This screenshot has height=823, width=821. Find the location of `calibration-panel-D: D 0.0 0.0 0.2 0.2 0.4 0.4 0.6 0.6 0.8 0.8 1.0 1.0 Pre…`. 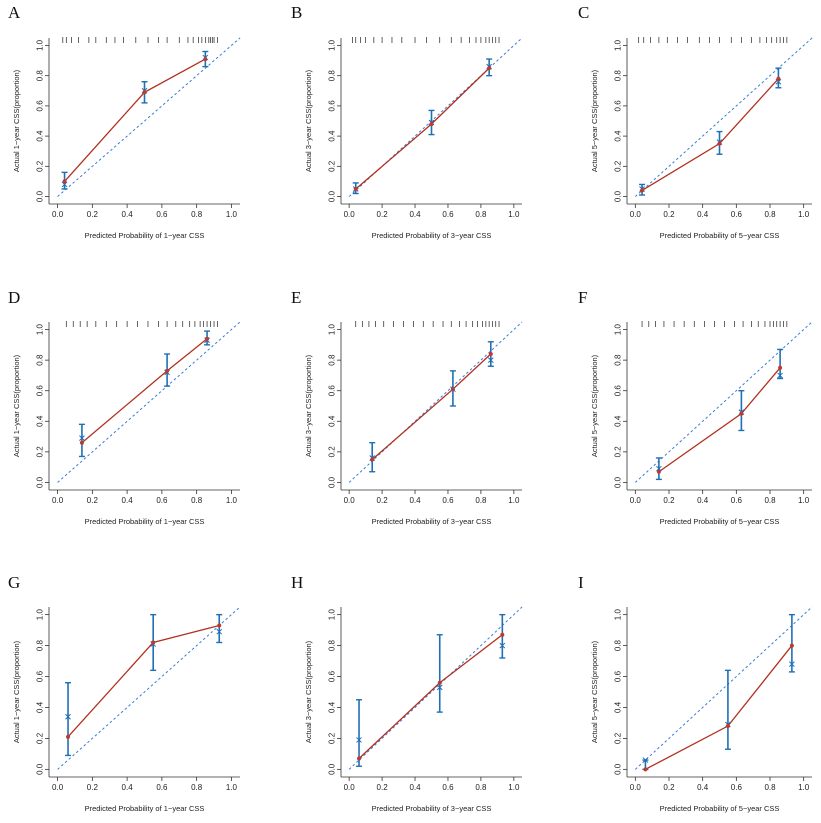

calibration-panel-D: D 0.0 0.0 0.2 0.2 0.4 0.4 0.6 0.6 0.8 0.8 1.0 1.0 Pre… is located at coordinates (124, 407).